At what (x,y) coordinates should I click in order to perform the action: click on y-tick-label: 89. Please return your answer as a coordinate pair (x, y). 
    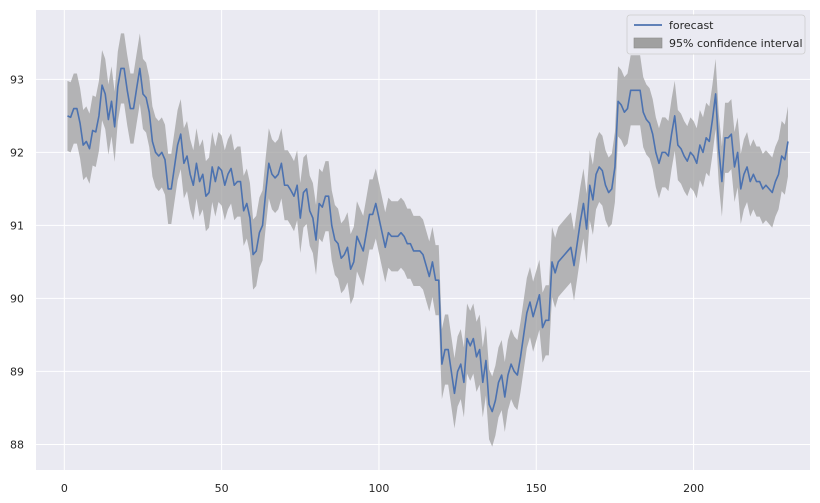
    Looking at the image, I should click on (17, 371).